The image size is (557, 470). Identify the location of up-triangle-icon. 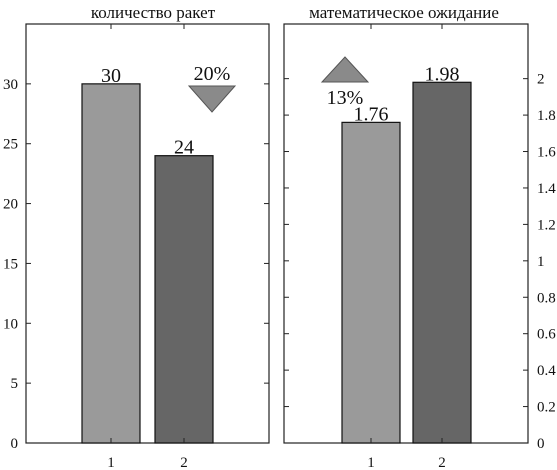
(345, 69).